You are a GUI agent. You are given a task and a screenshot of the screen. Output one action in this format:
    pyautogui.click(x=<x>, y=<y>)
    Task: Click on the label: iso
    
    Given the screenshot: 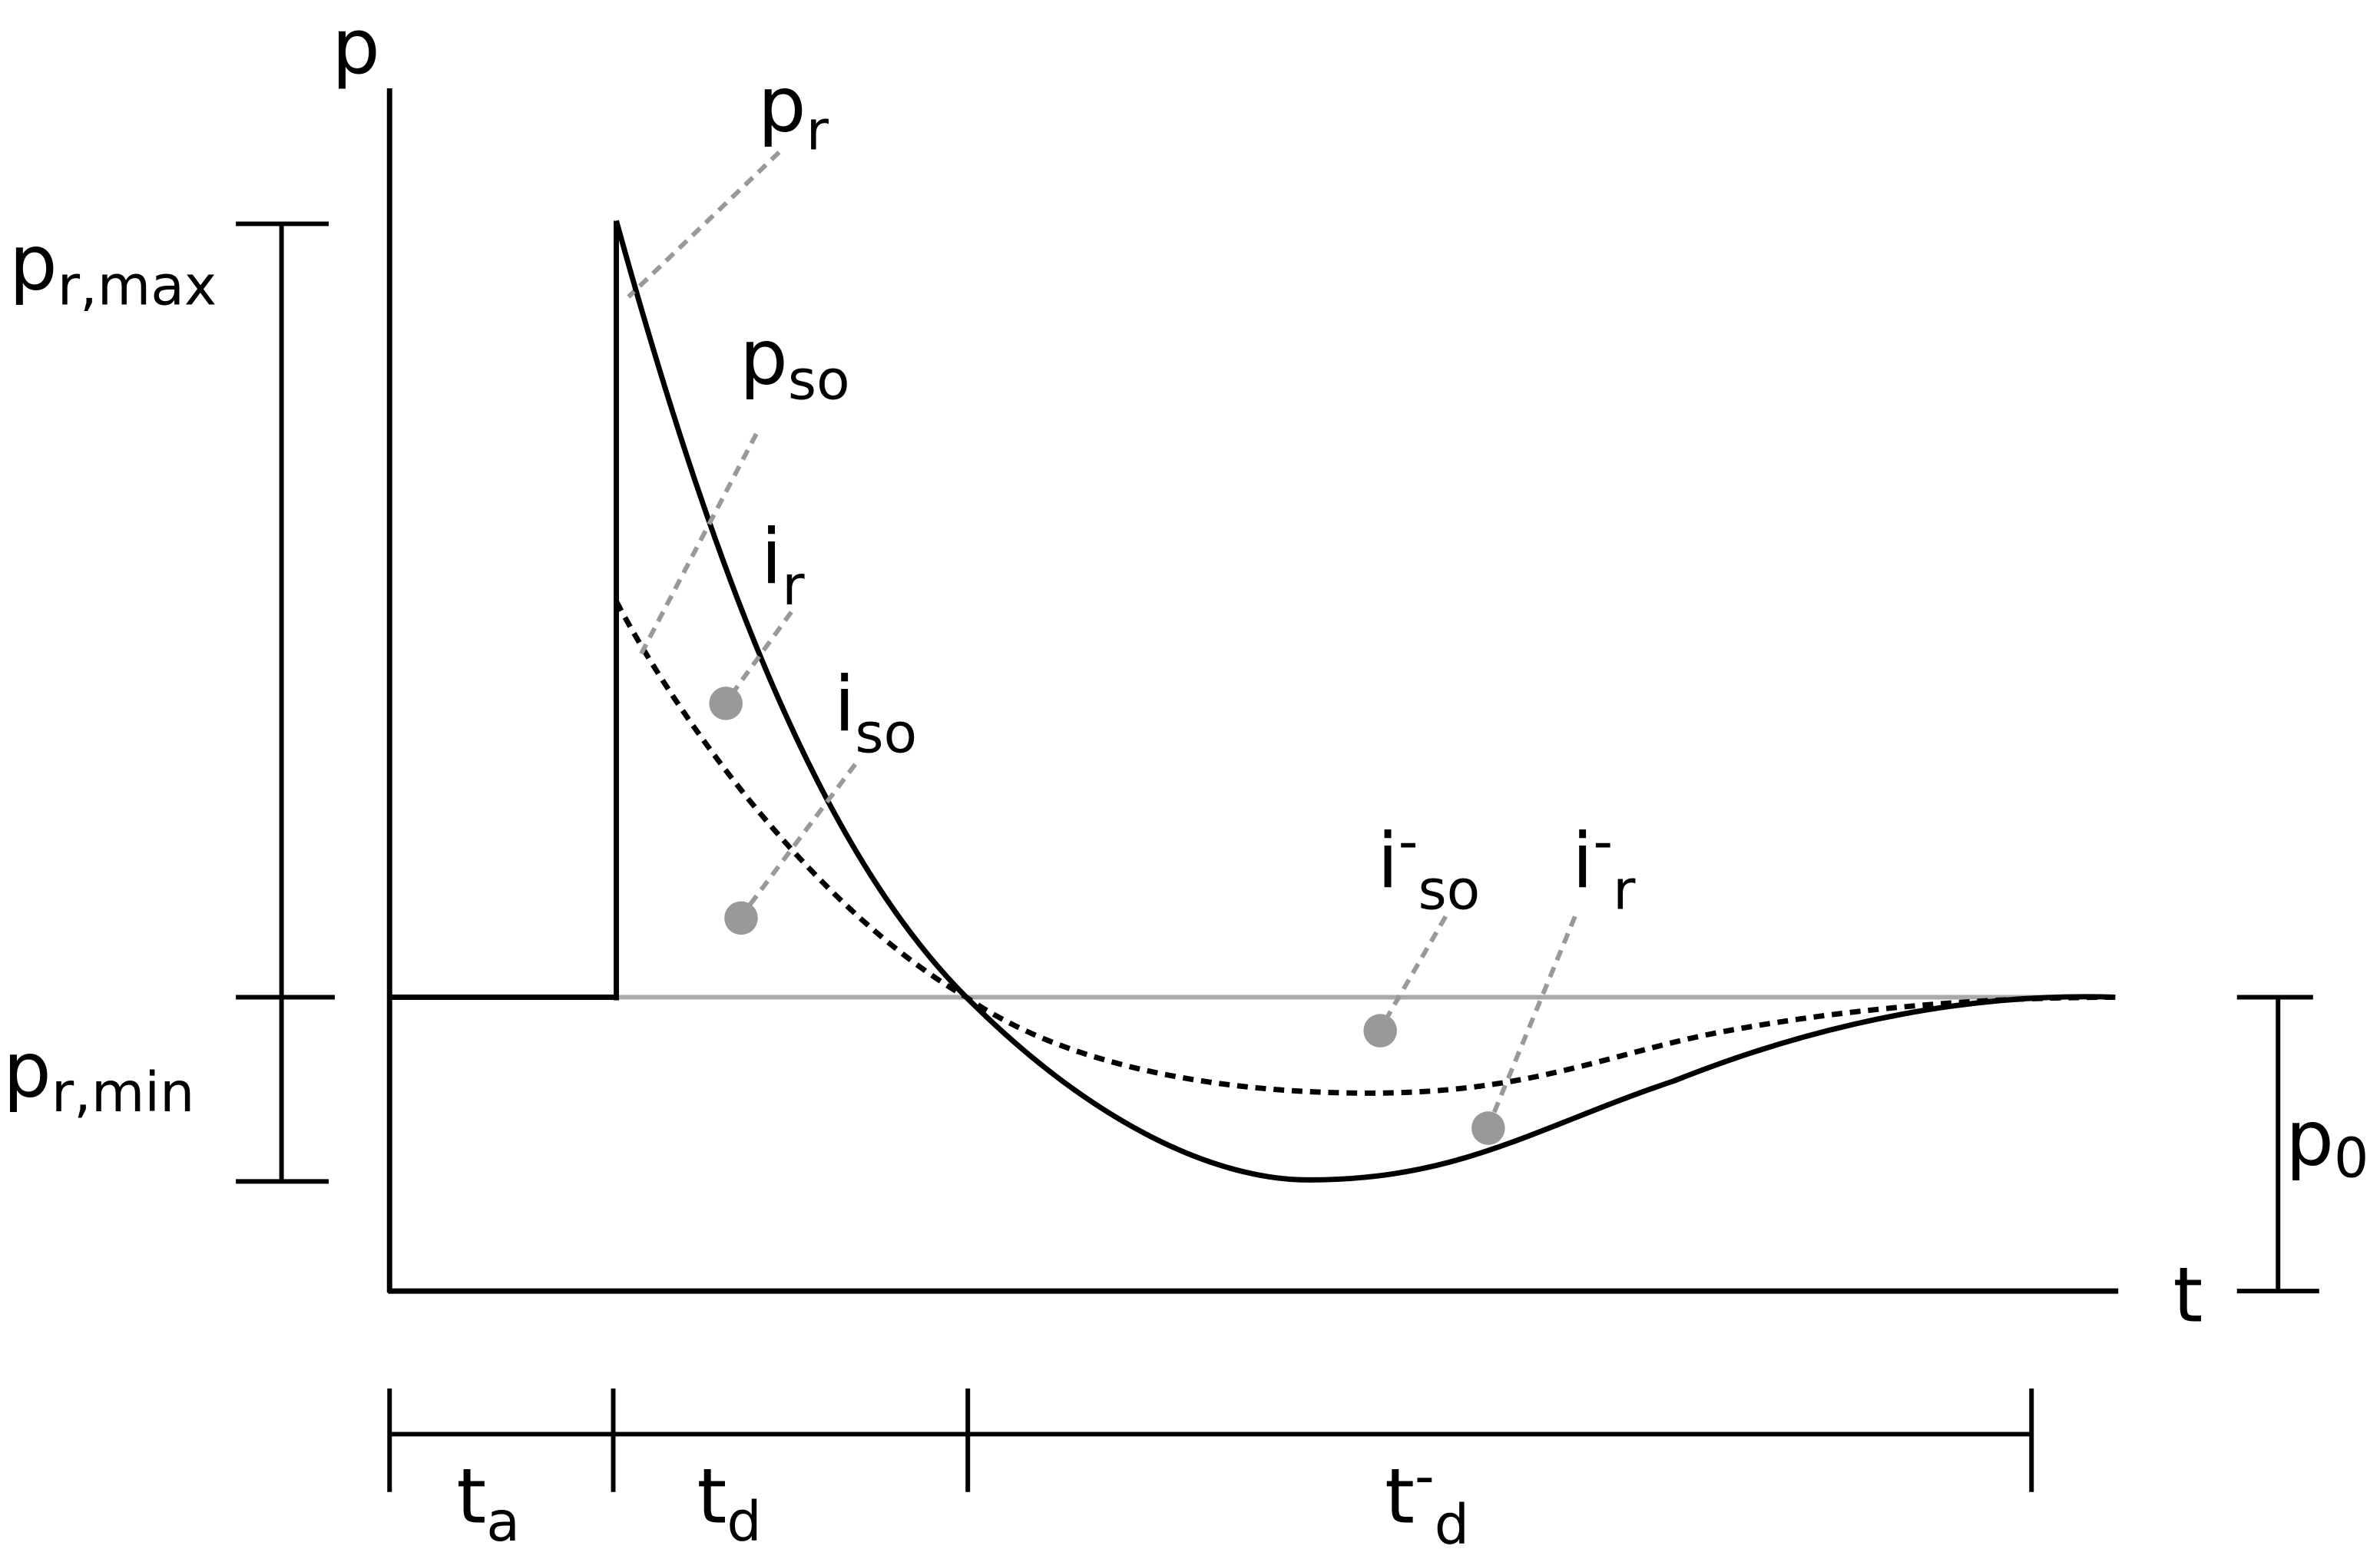 What is the action you would take?
    pyautogui.click(x=875, y=714)
    